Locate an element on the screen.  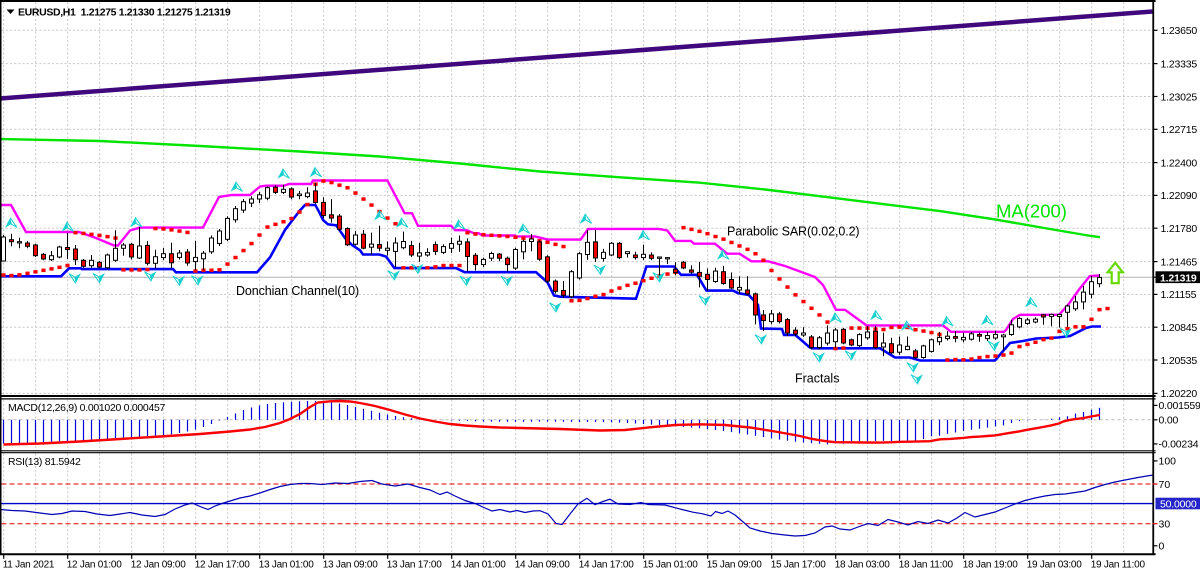
svg-text: 18 Jan 19:00 is located at coordinates (991, 565).